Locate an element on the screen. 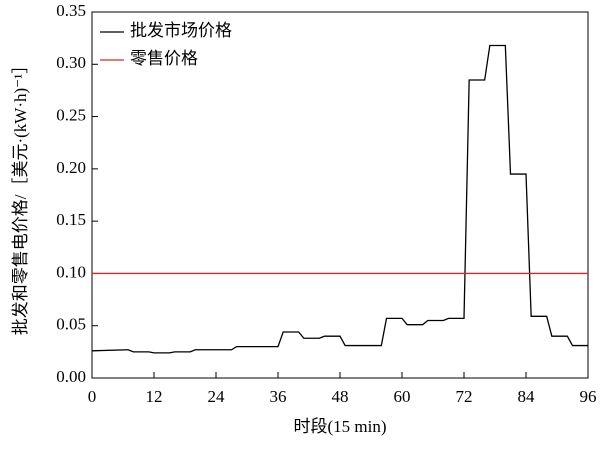  legend-label: 批发市场价格 is located at coordinates (181, 30).